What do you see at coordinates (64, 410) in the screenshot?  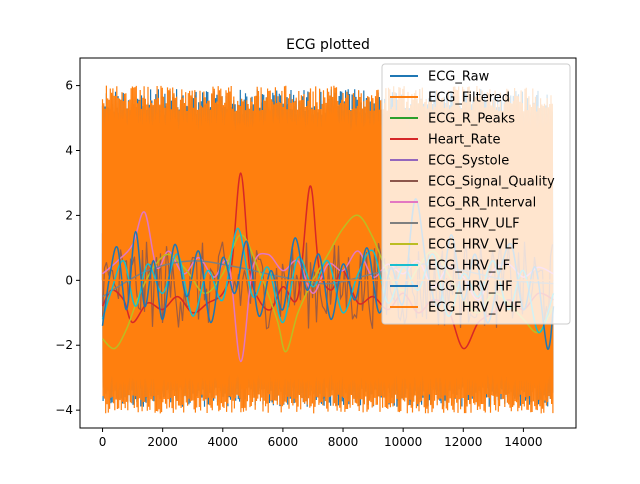 I see `y-tick-label: −4` at bounding box center [64, 410].